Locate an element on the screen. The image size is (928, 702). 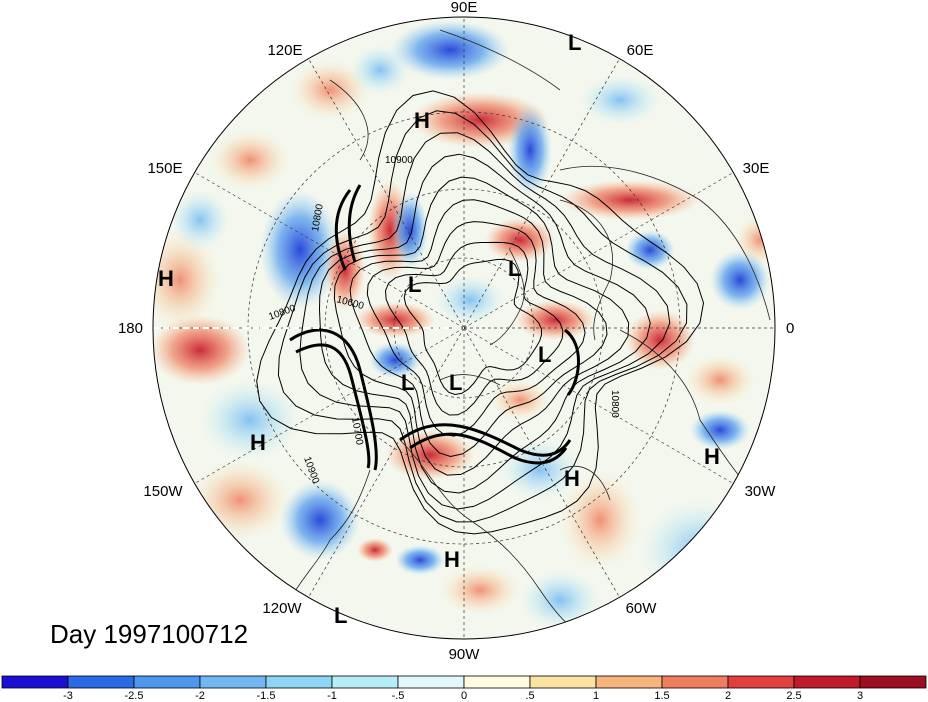
longitude-label-30w: 30W is located at coordinates (761, 491).